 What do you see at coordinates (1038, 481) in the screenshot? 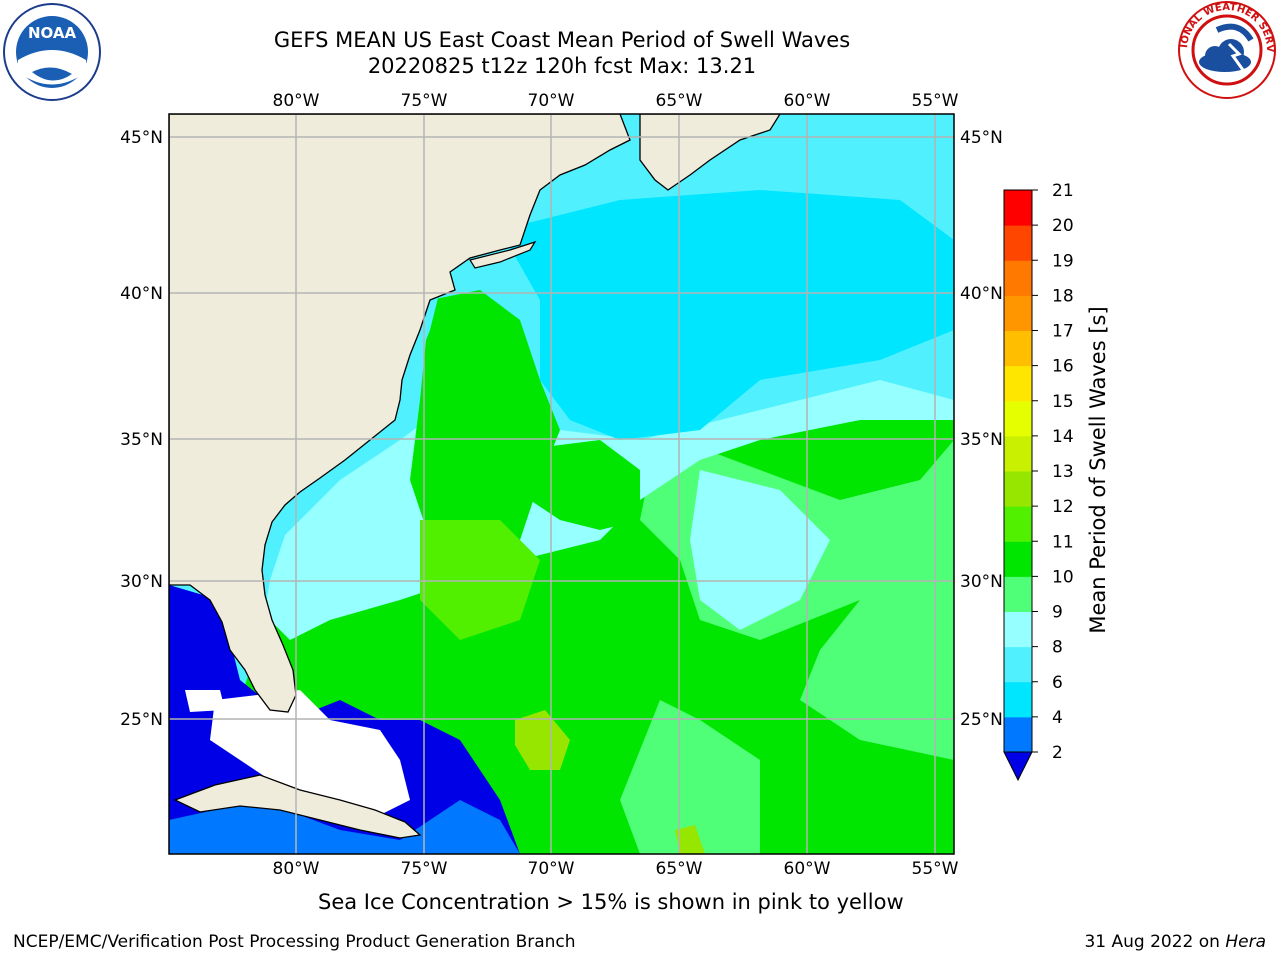
I see `colorbar: 2 4 6 8 9 10 11 12 13 14 15 16 17 18 19 20 21` at bounding box center [1038, 481].